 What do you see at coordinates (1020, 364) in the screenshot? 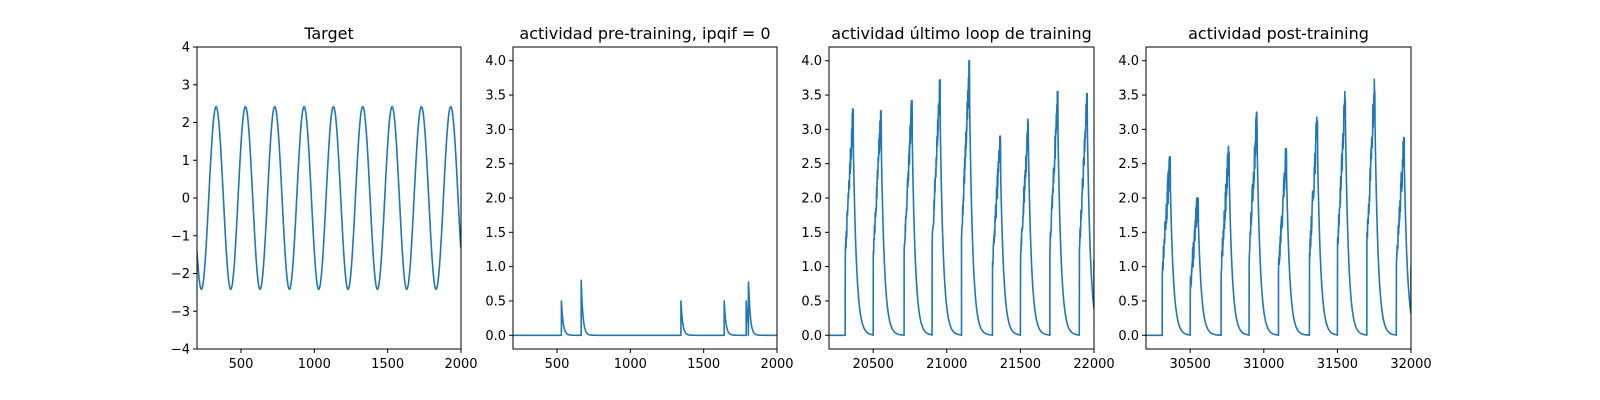
I see `x-tick-label: 21500` at bounding box center [1020, 364].